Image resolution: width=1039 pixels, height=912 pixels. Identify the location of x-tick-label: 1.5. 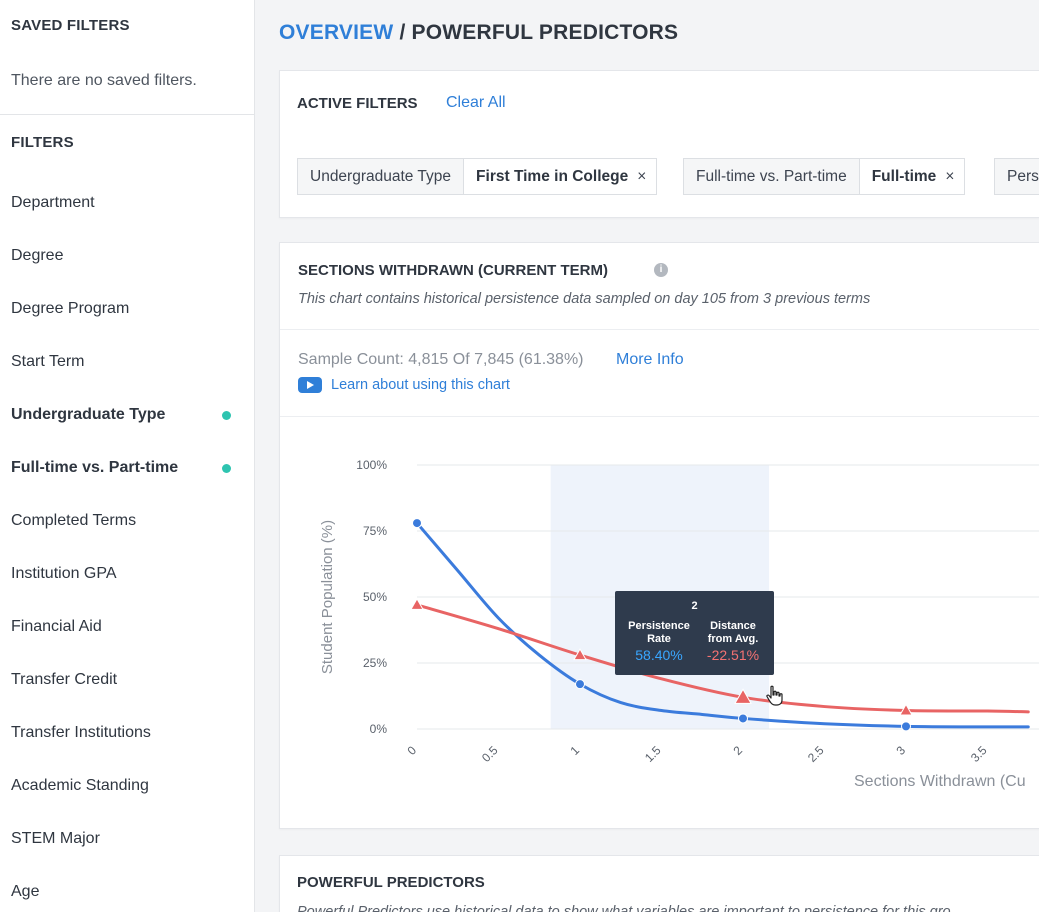
(653, 754).